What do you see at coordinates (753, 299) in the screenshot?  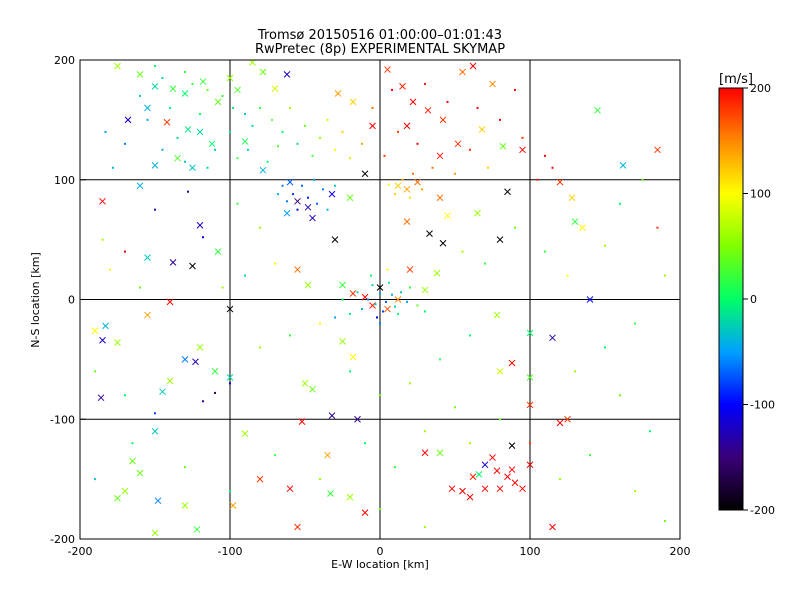 I see `colorbar-tick-label: 0` at bounding box center [753, 299].